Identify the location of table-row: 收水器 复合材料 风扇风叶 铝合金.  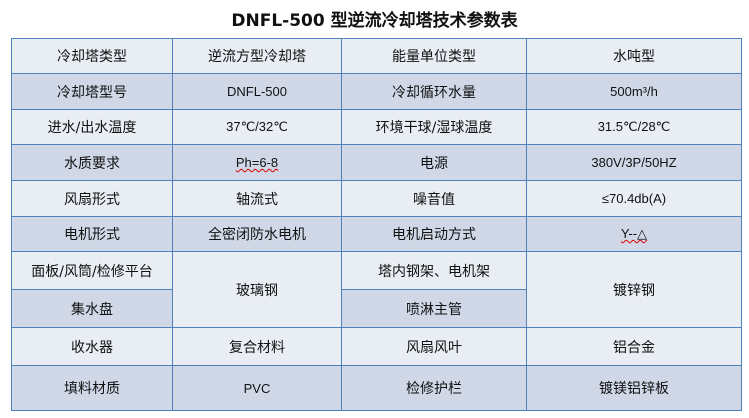
(376, 346).